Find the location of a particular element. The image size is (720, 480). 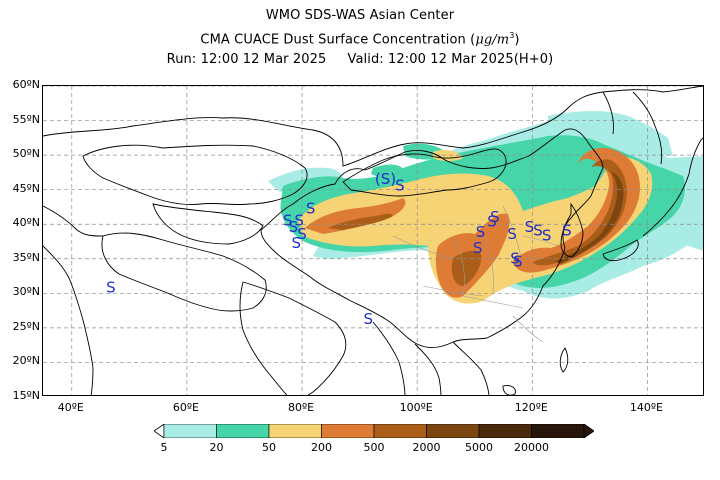

legend-label: 20000 is located at coordinates (531, 447).